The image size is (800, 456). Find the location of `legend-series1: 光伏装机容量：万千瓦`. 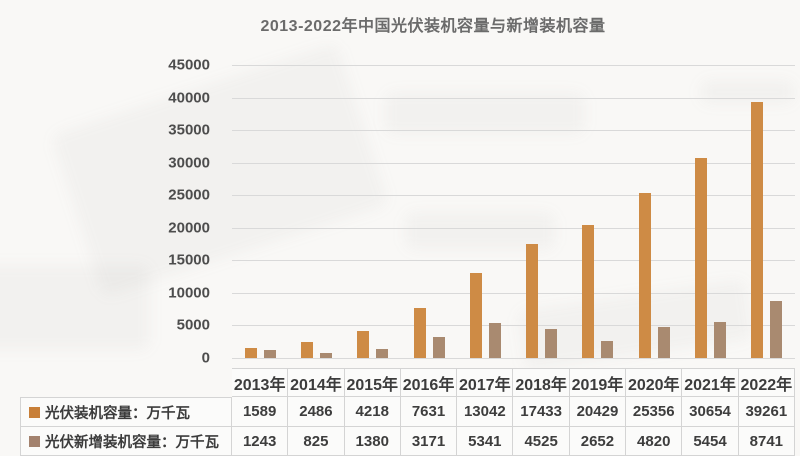

legend-series1: 光伏装机容量：万千瓦 is located at coordinates (126, 412).